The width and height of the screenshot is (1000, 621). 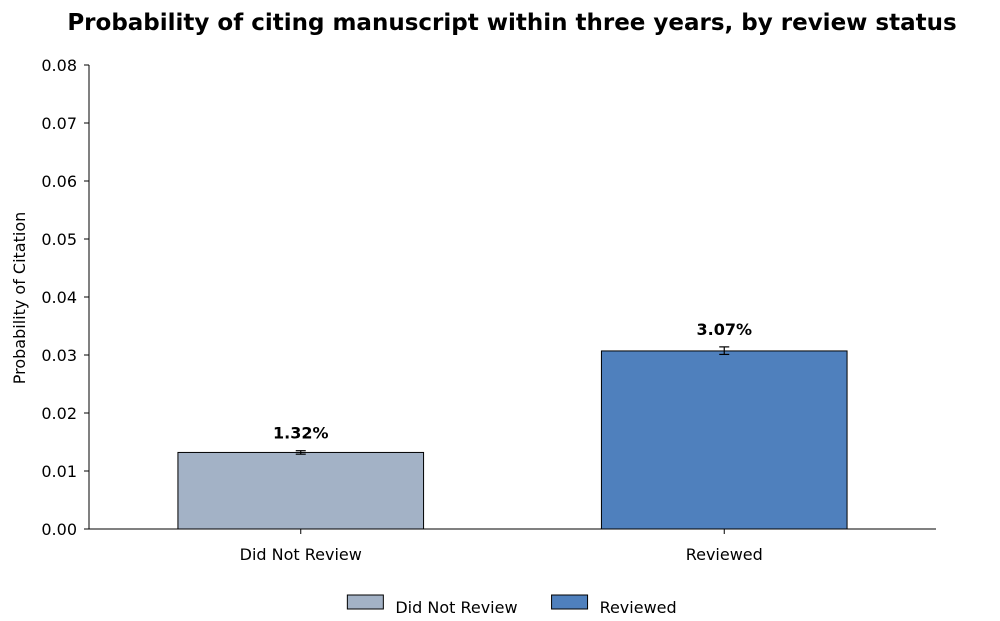 What do you see at coordinates (724, 329) in the screenshot?
I see `data-label: 3.07%` at bounding box center [724, 329].